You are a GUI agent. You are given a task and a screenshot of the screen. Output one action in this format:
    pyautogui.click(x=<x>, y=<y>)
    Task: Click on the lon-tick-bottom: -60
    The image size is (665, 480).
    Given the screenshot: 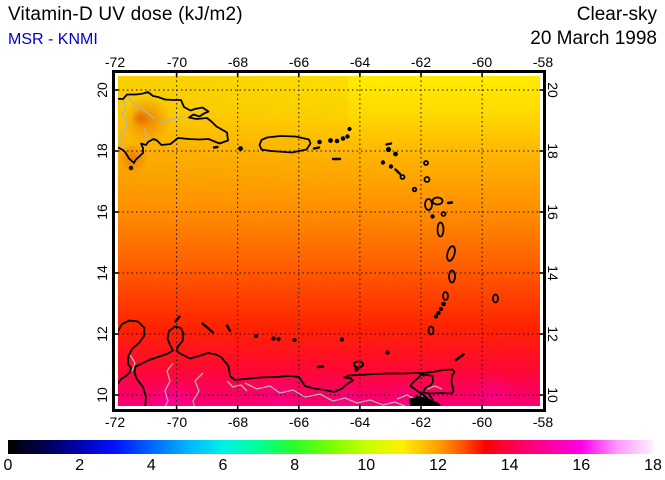 What is the action you would take?
    pyautogui.click(x=482, y=422)
    